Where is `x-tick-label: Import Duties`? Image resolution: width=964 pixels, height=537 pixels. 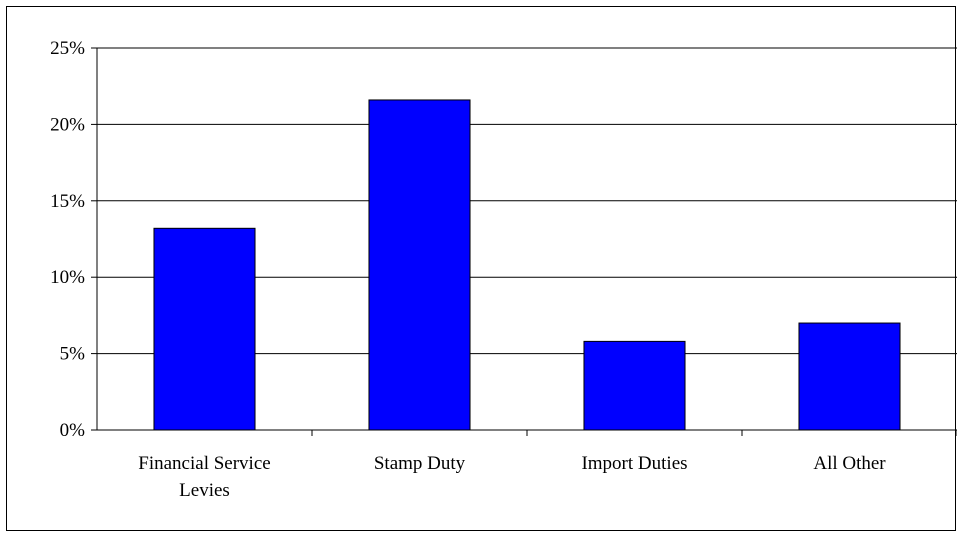 x-tick-label: Import Duties is located at coordinates (634, 463).